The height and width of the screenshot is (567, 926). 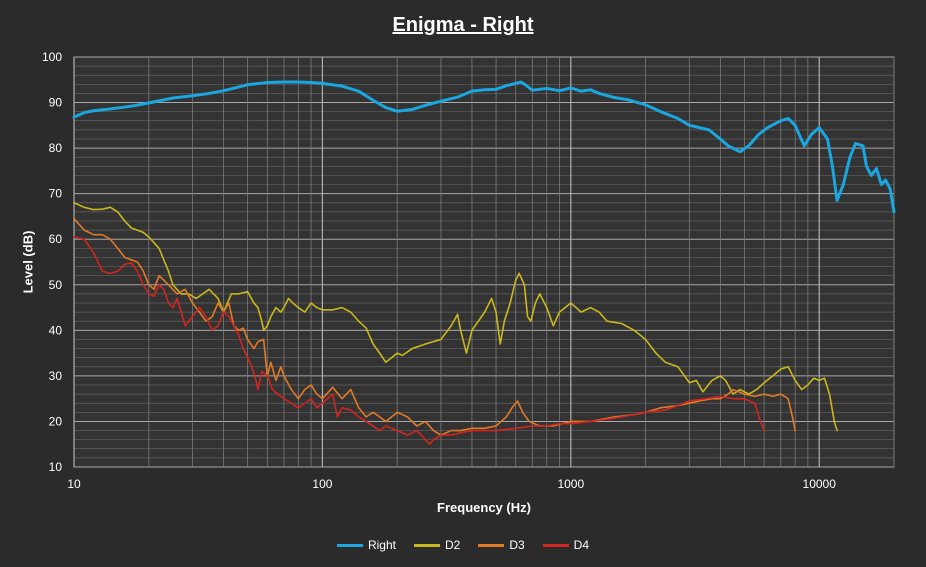 What do you see at coordinates (52, 57) in the screenshot?
I see `y-tick-label: 100` at bounding box center [52, 57].